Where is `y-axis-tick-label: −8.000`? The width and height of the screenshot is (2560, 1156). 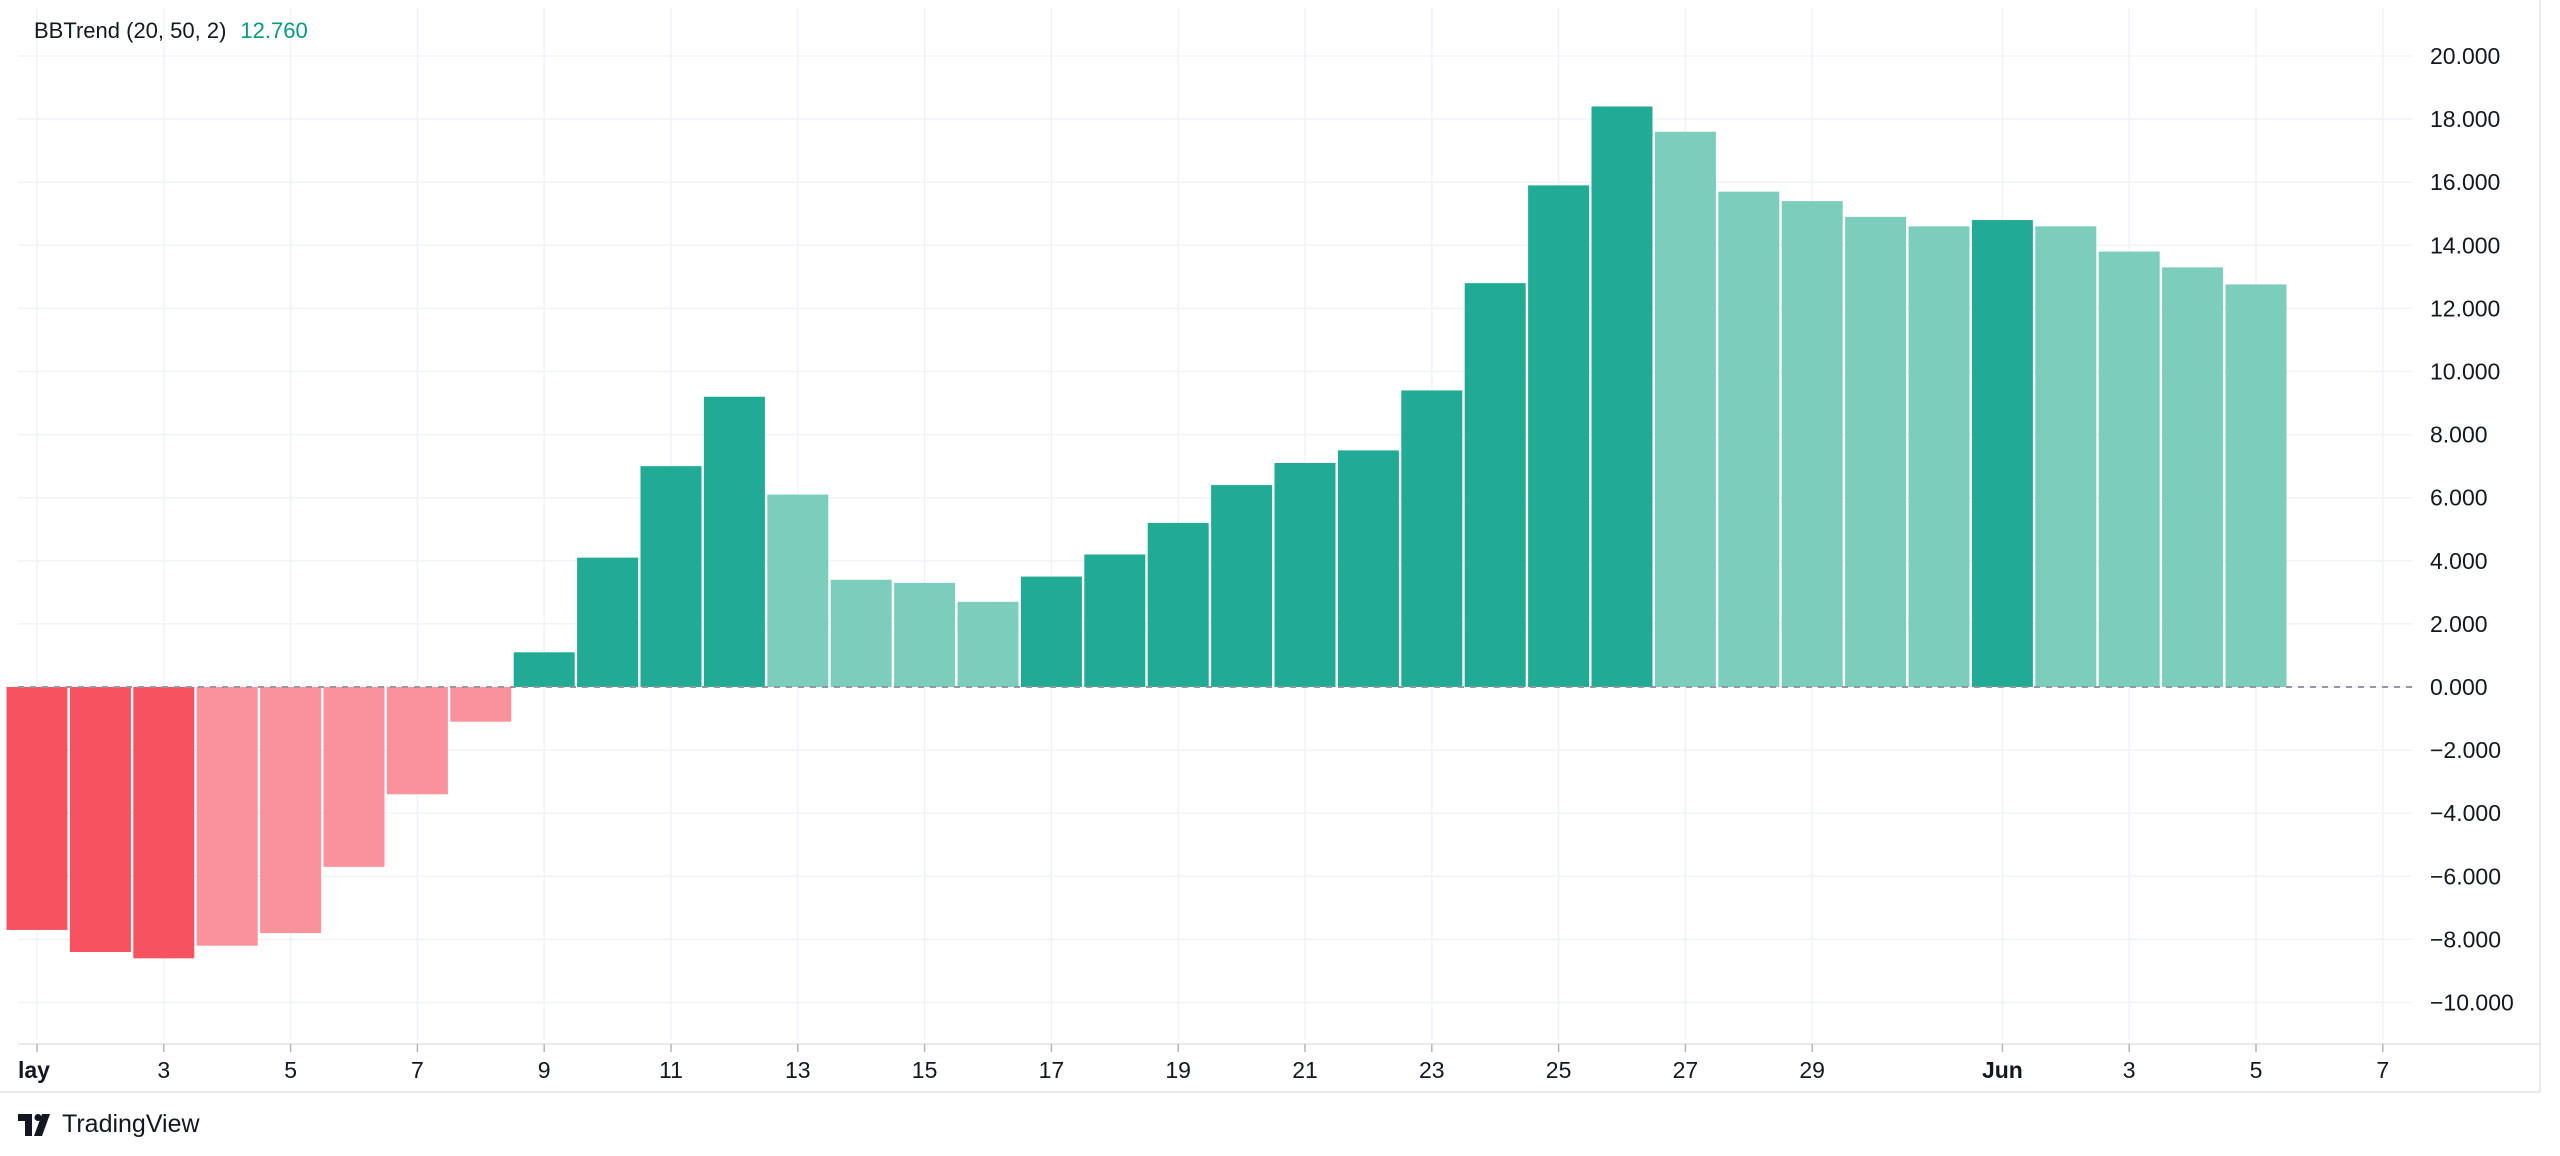
y-axis-tick-label: −8.000 is located at coordinates (2465, 939).